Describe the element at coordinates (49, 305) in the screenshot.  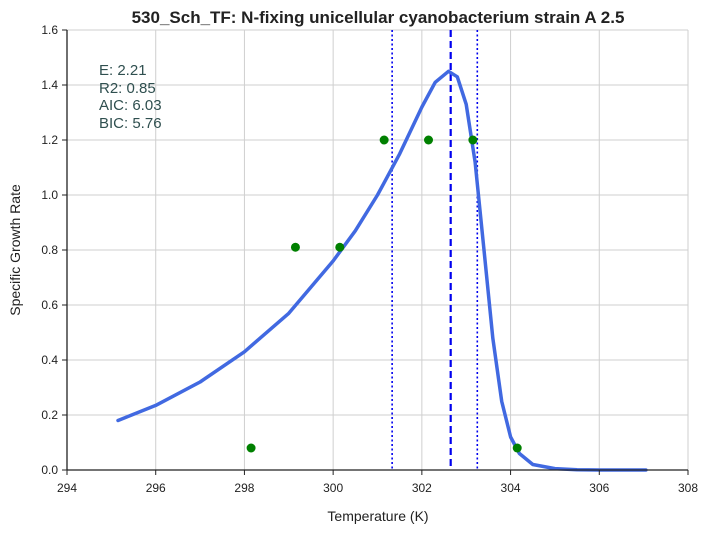
I see `y-tick-label: 0.6` at that location.